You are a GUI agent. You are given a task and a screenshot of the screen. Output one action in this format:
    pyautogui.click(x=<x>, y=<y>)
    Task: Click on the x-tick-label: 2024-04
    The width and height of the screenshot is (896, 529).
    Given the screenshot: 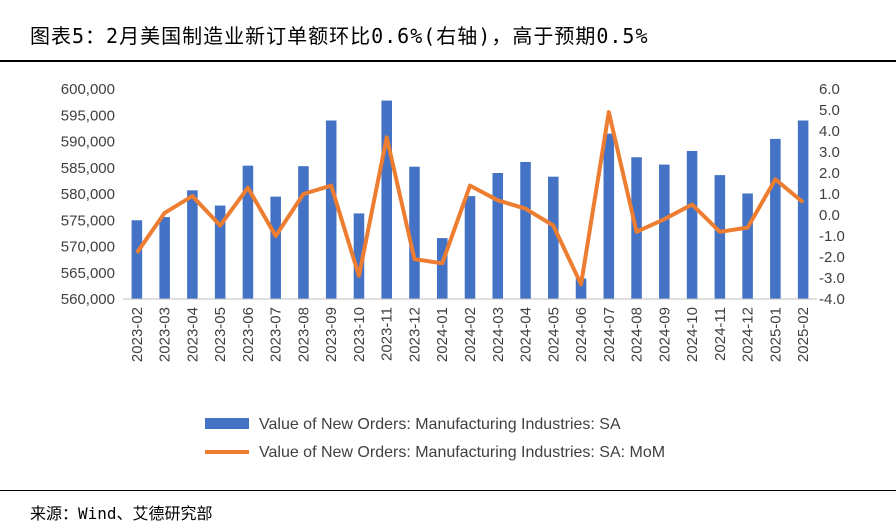 What is the action you would take?
    pyautogui.click(x=526, y=334)
    